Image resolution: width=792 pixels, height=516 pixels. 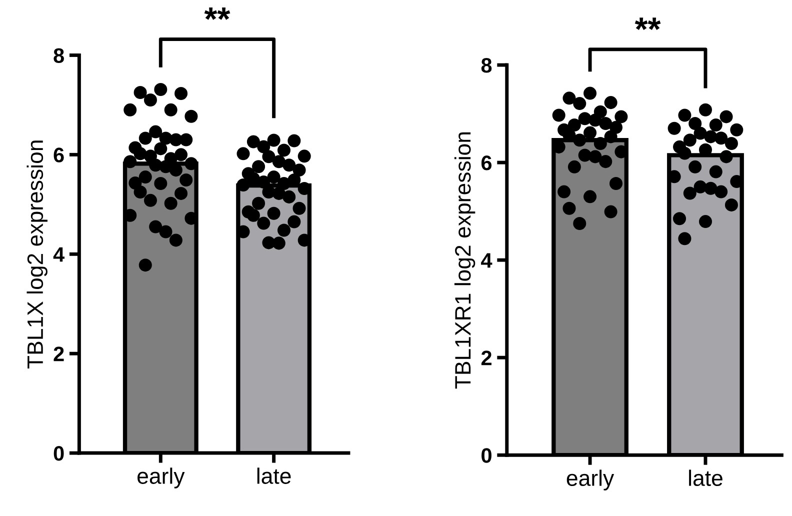 What do you see at coordinates (37, 254) in the screenshot?
I see `y-axis-title: TBL1X log2 expression` at bounding box center [37, 254].